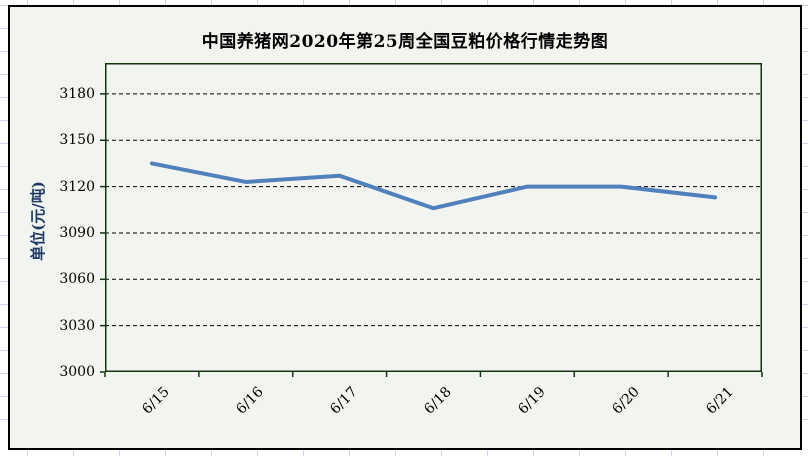 Image resolution: width=808 pixels, height=456 pixels. What do you see at coordinates (438, 401) in the screenshot?
I see `x-tick-label: 6/18` at bounding box center [438, 401].